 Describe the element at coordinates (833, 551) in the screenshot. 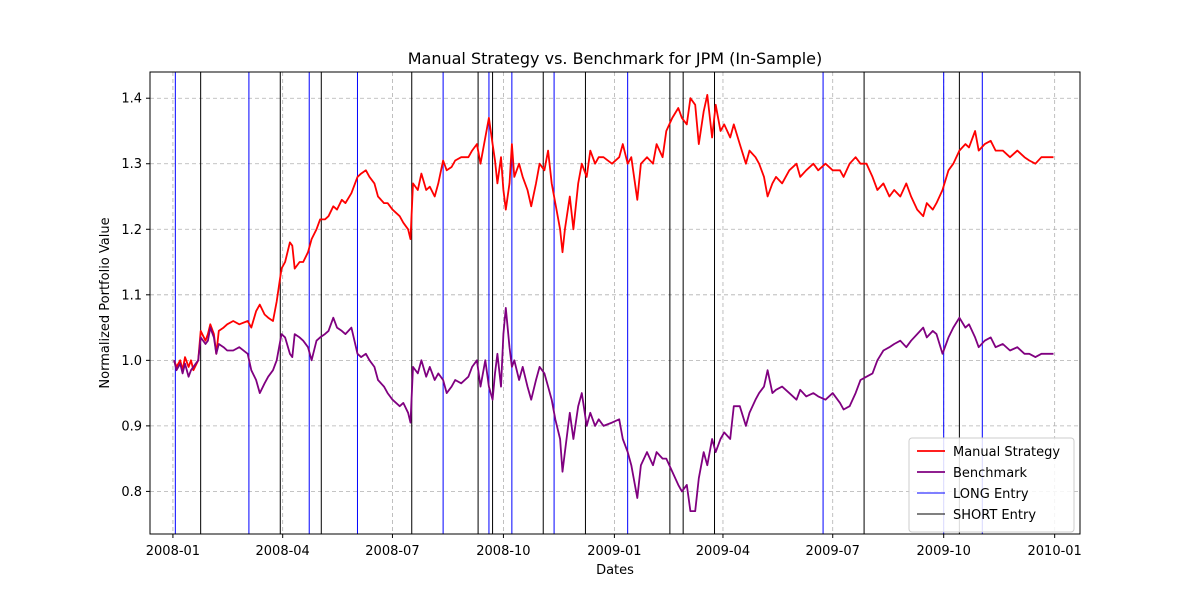

I see `x-tick-label: 2009-07` at that location.